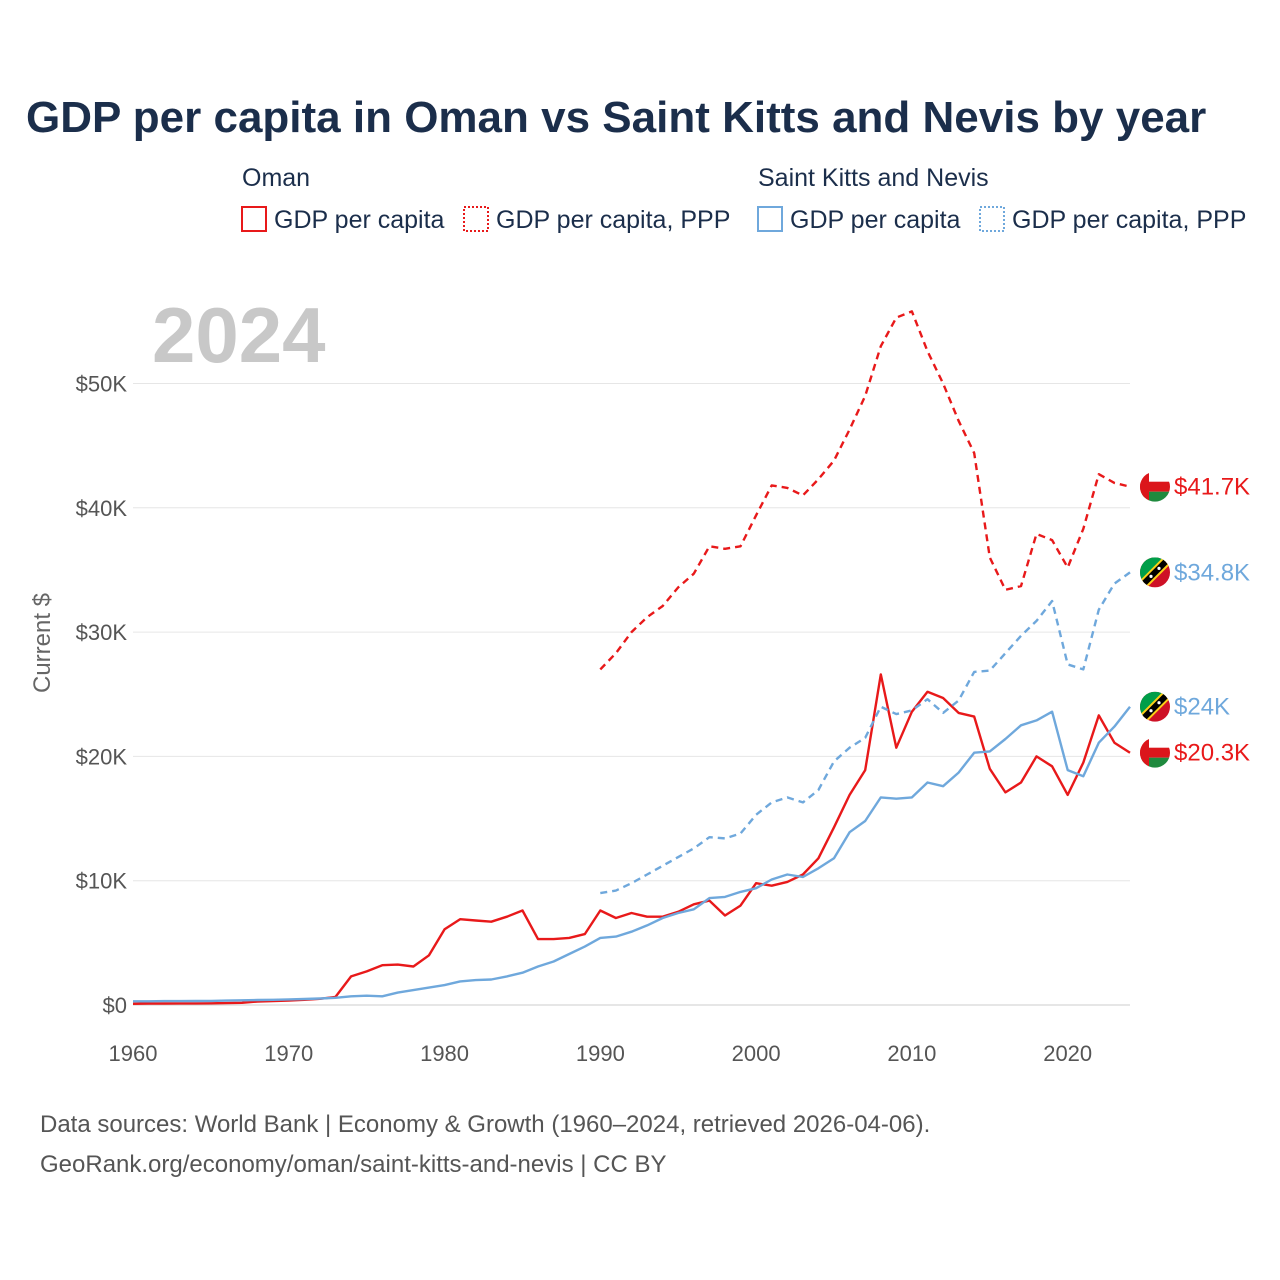 This screenshot has height=1280, width=1280. What do you see at coordinates (102, 508) in the screenshot?
I see `y-tick-label: $40K` at bounding box center [102, 508].